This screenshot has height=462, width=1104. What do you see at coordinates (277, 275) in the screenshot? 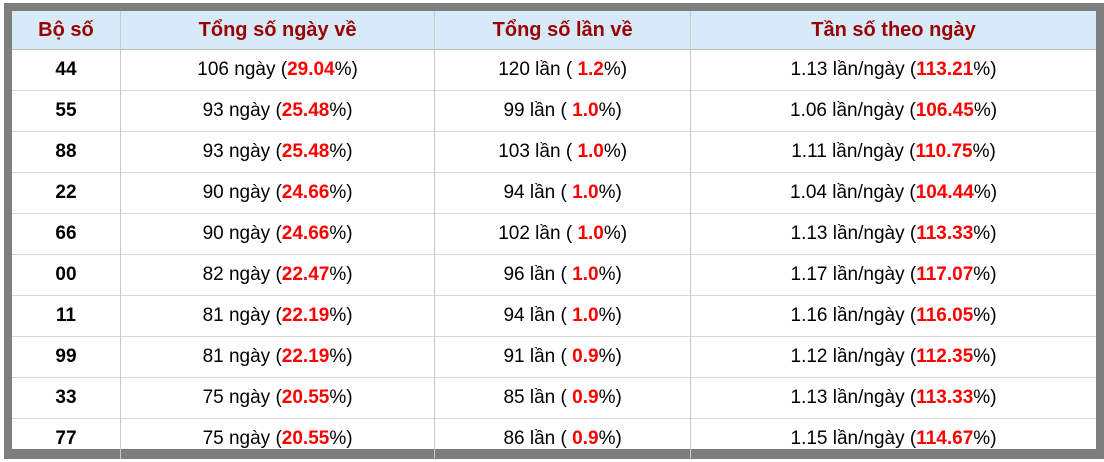
I see `days-cell: 82 ngày (22.47%)` at bounding box center [277, 275].